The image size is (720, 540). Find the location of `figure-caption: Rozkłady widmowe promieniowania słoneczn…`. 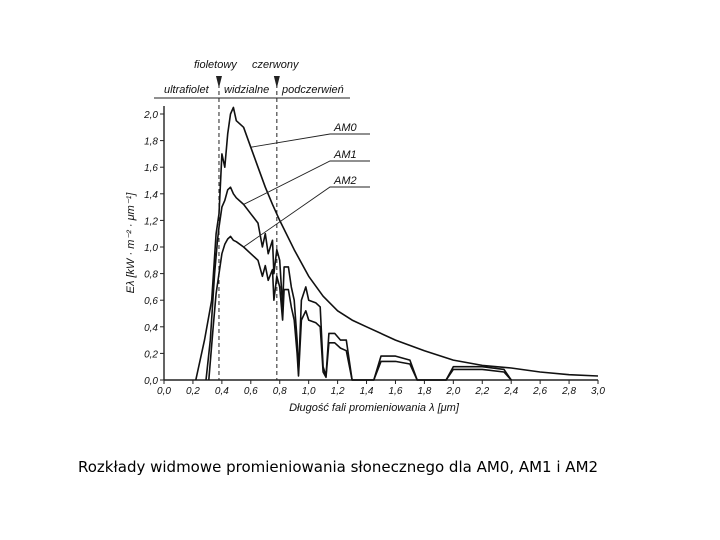

figure-caption: Rozkłady widmowe promieniowania słoneczn… is located at coordinates (338, 467).